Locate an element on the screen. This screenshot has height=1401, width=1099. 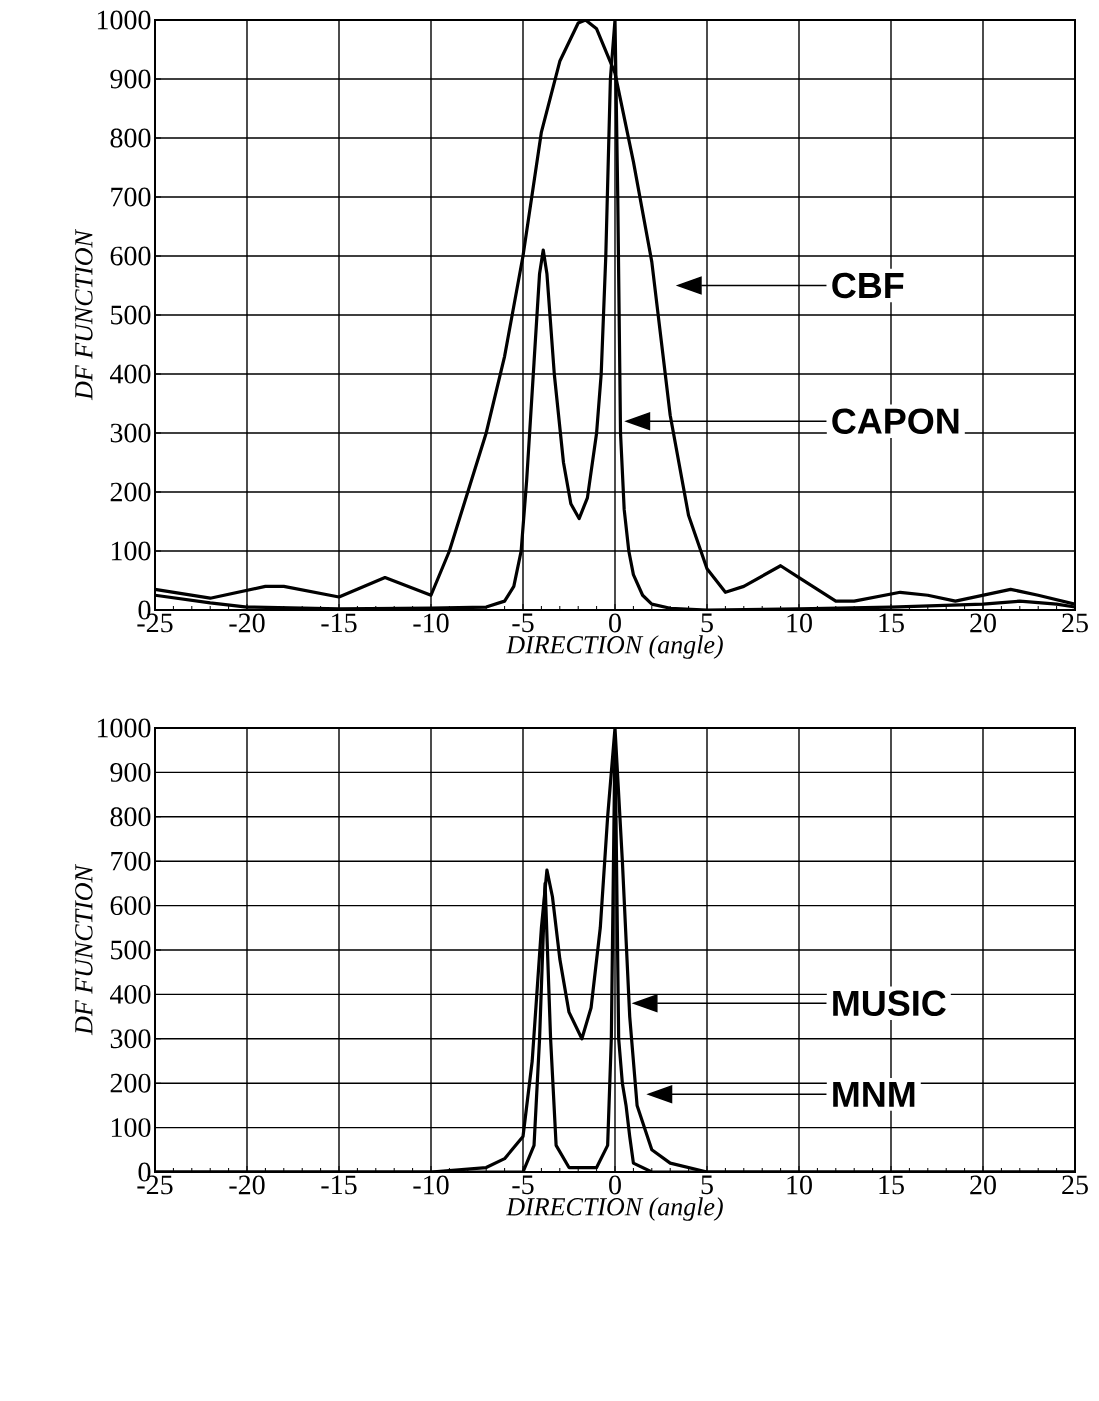
legend-label: MNM is located at coordinates (874, 1094).